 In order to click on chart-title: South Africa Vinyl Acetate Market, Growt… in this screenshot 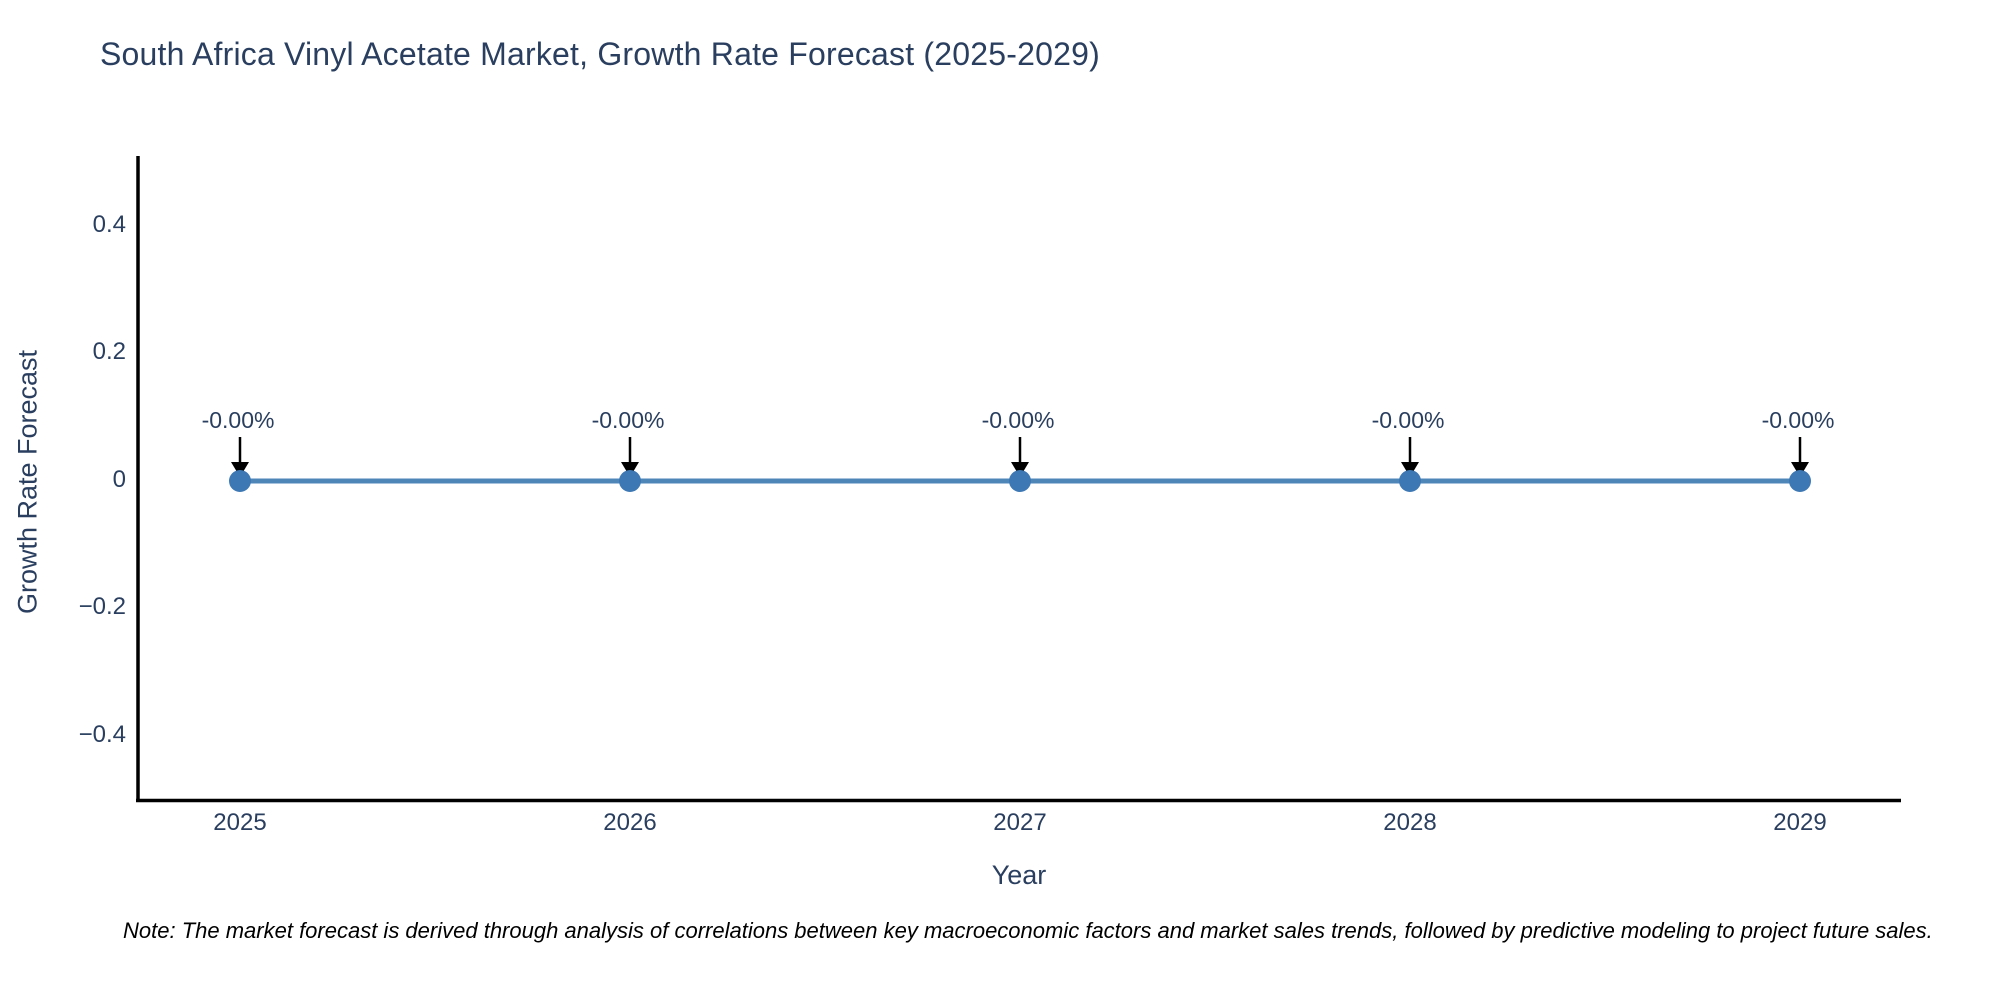, I will do `click(600, 54)`.